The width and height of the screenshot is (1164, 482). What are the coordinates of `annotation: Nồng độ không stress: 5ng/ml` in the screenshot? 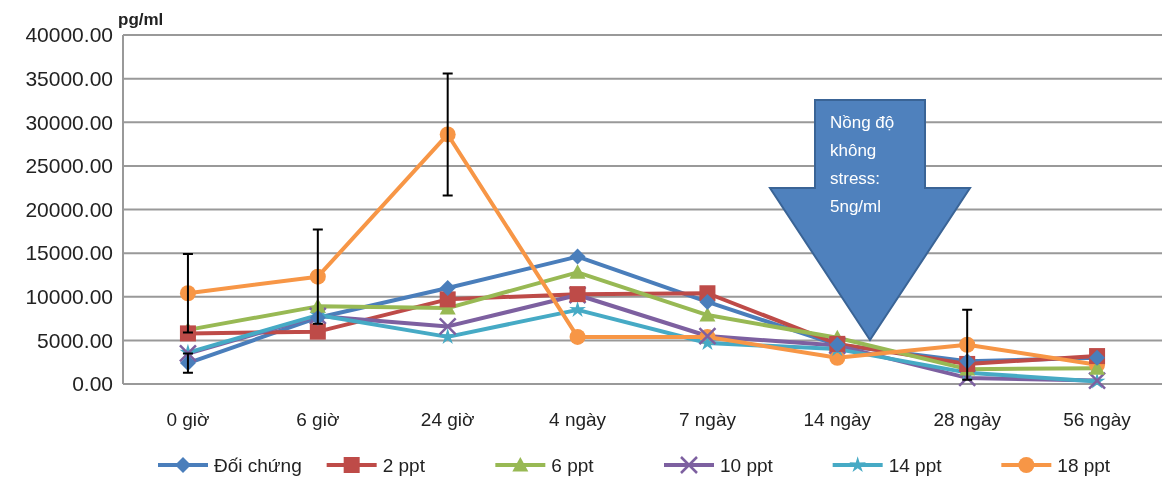 It's located at (862, 164).